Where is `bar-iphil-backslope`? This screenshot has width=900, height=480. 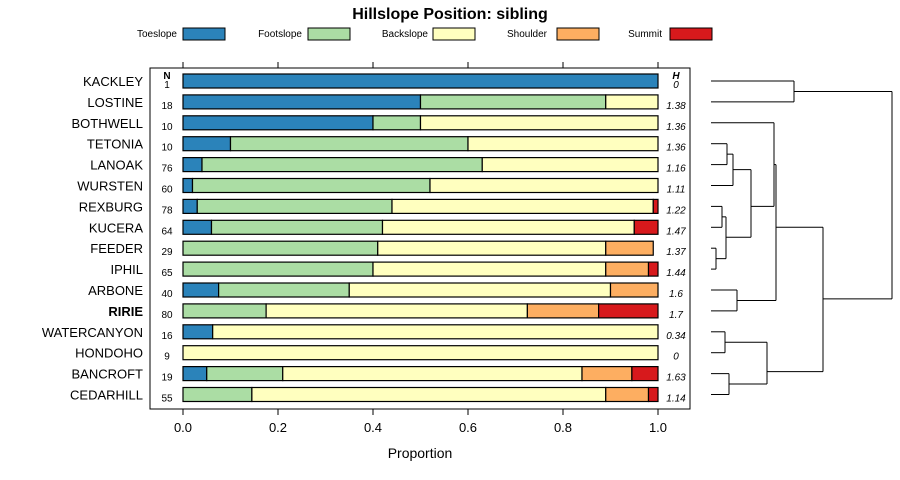 bar-iphil-backslope is located at coordinates (489, 269).